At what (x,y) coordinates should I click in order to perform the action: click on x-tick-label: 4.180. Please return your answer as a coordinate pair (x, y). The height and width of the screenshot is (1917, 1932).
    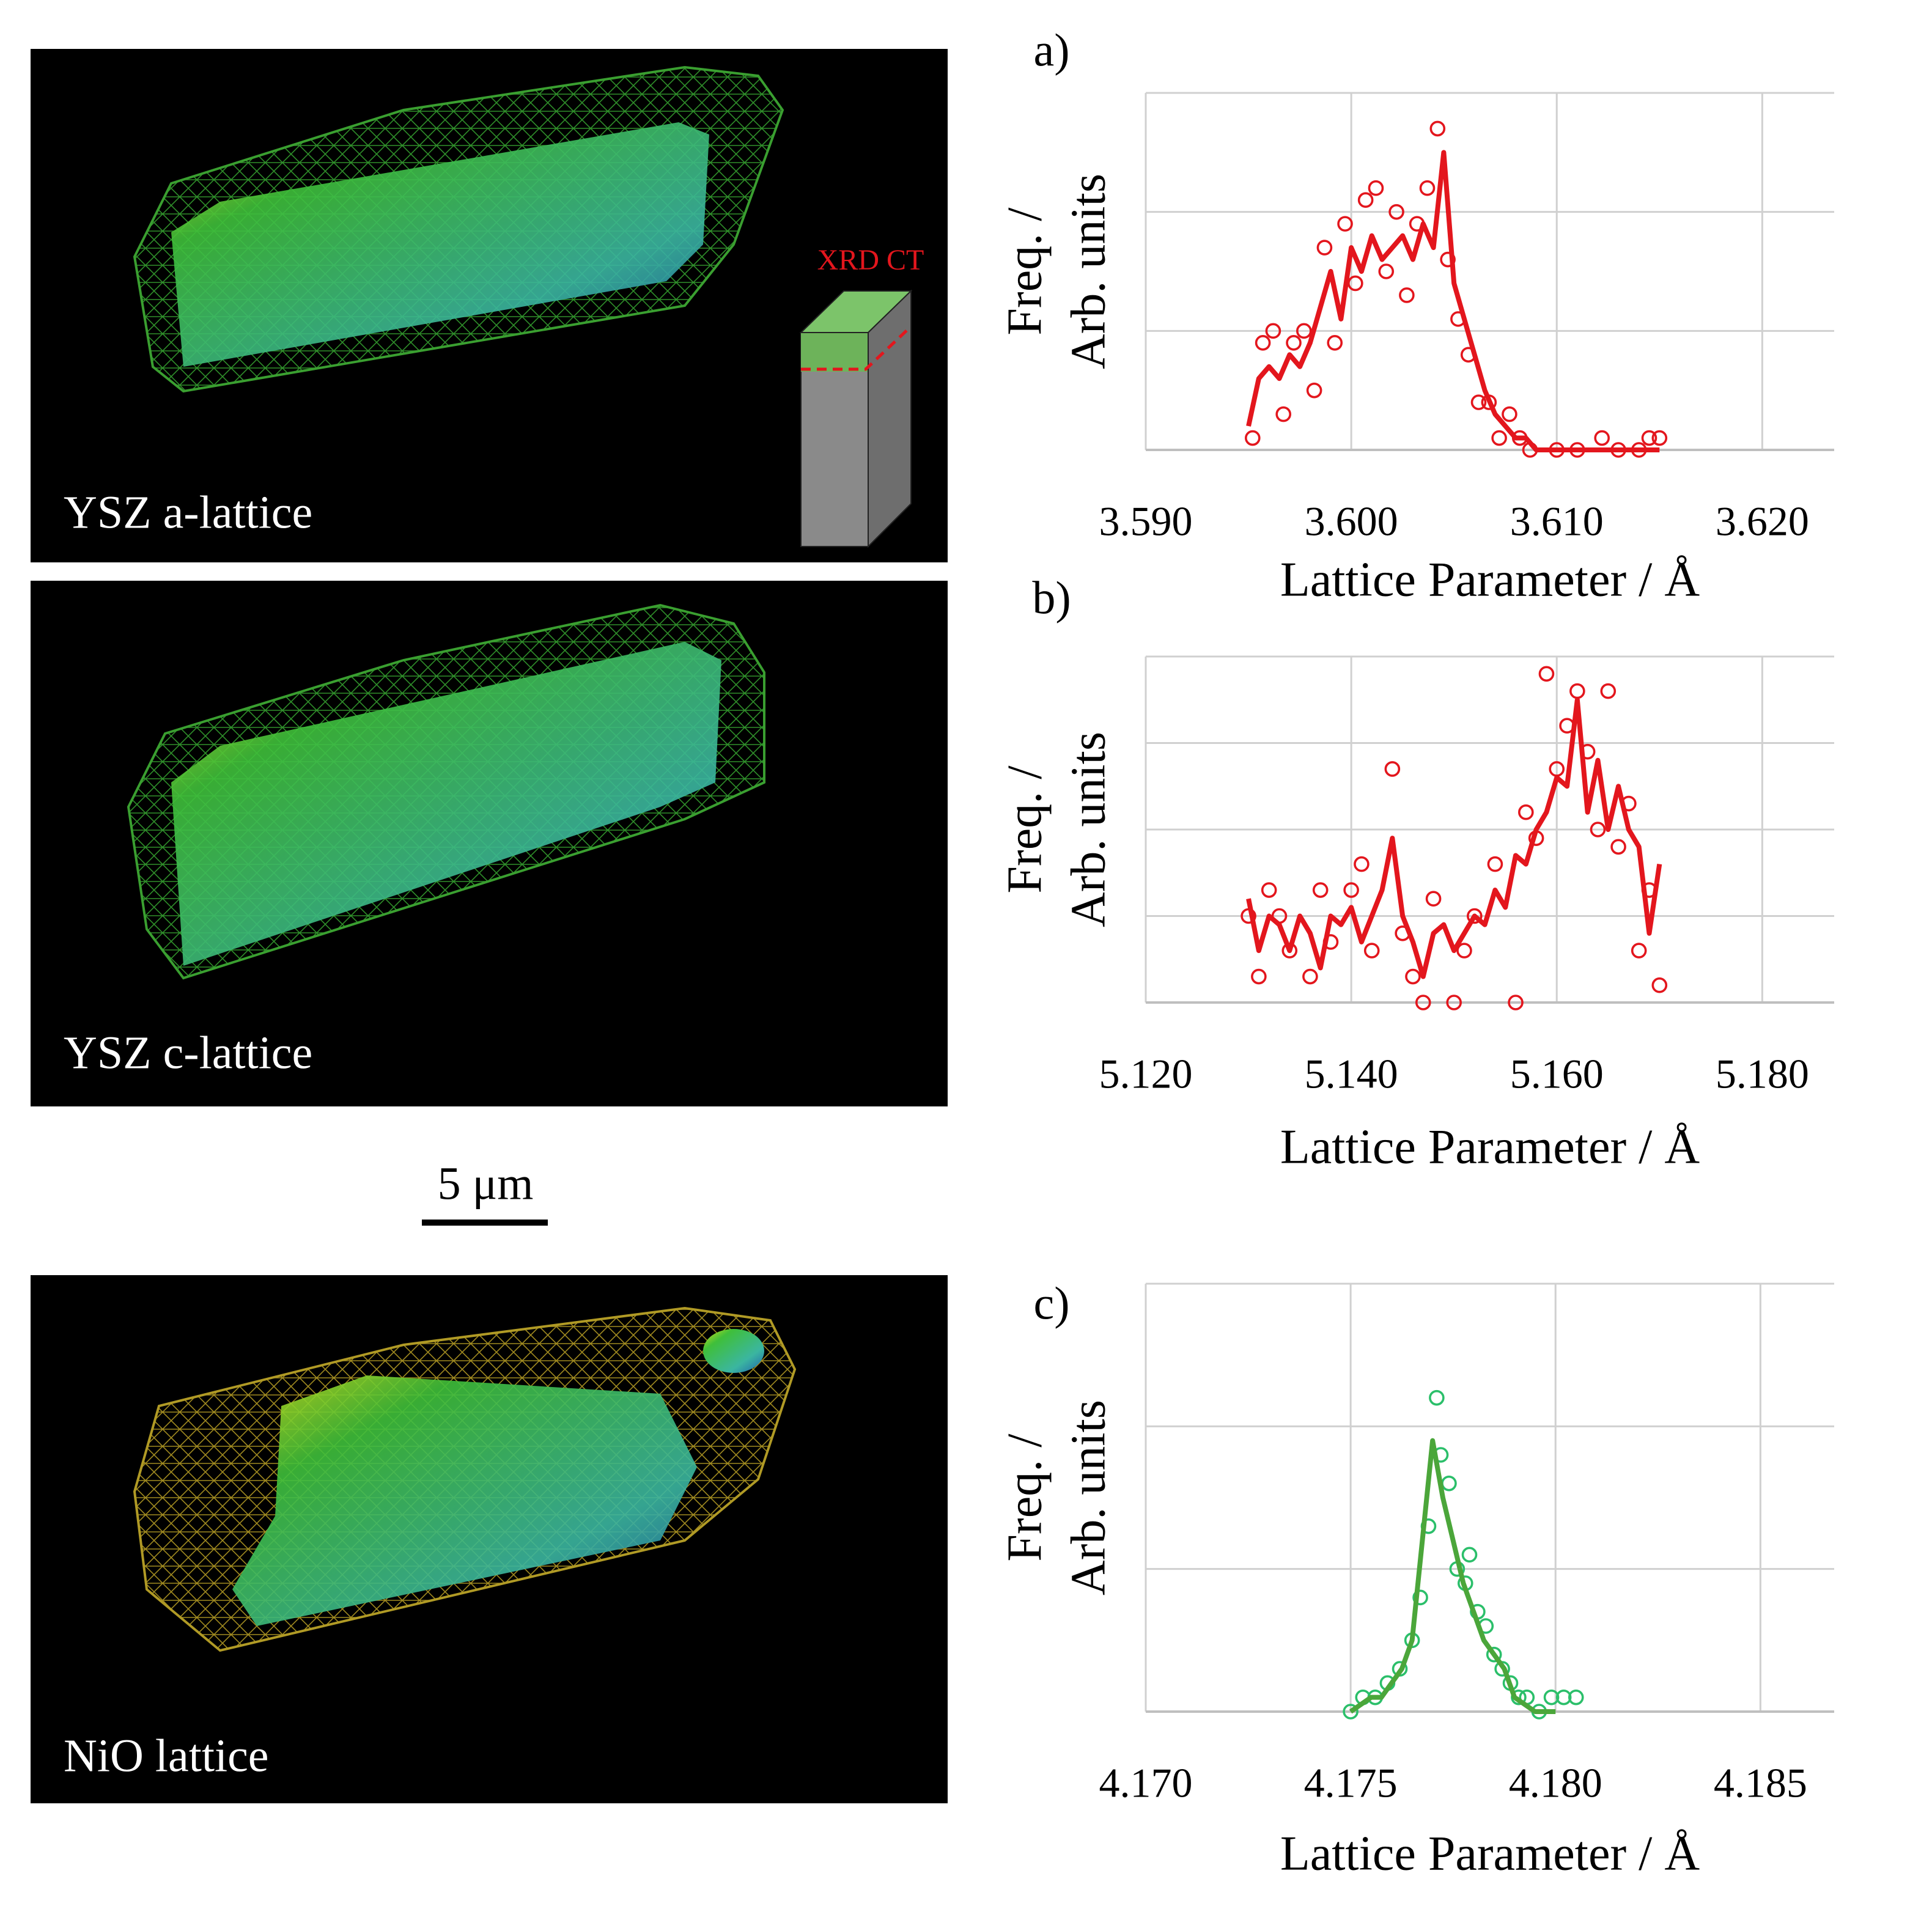
    Looking at the image, I should click on (1555, 1783).